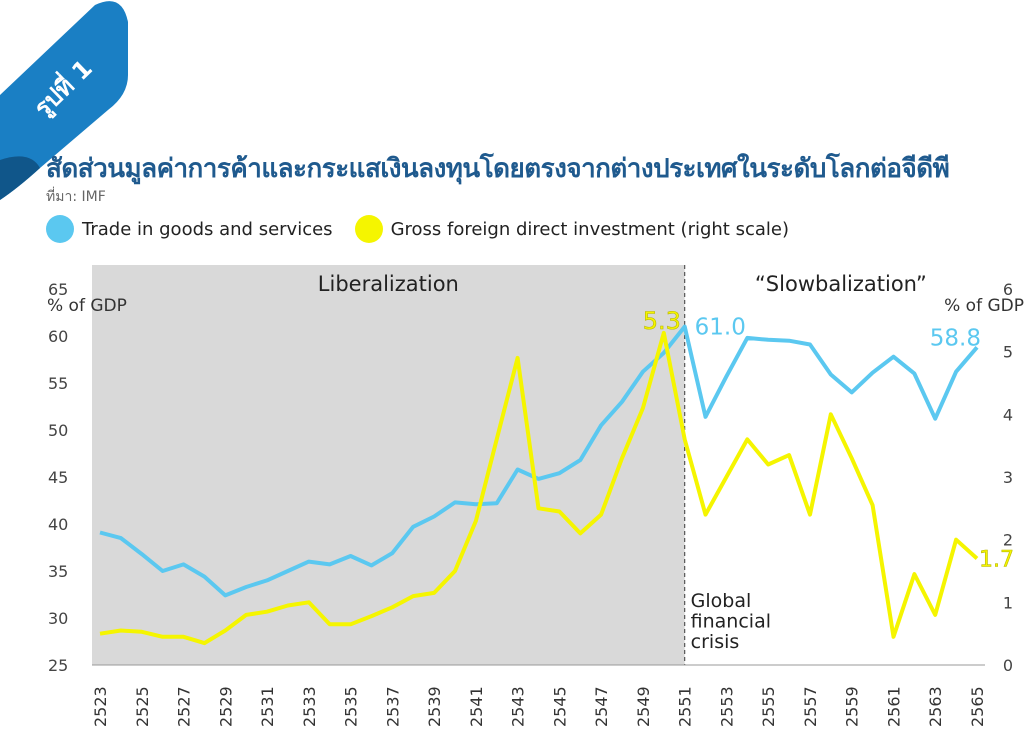  What do you see at coordinates (715, 642) in the screenshot?
I see `crisis-annotation-line: crisis` at bounding box center [715, 642].